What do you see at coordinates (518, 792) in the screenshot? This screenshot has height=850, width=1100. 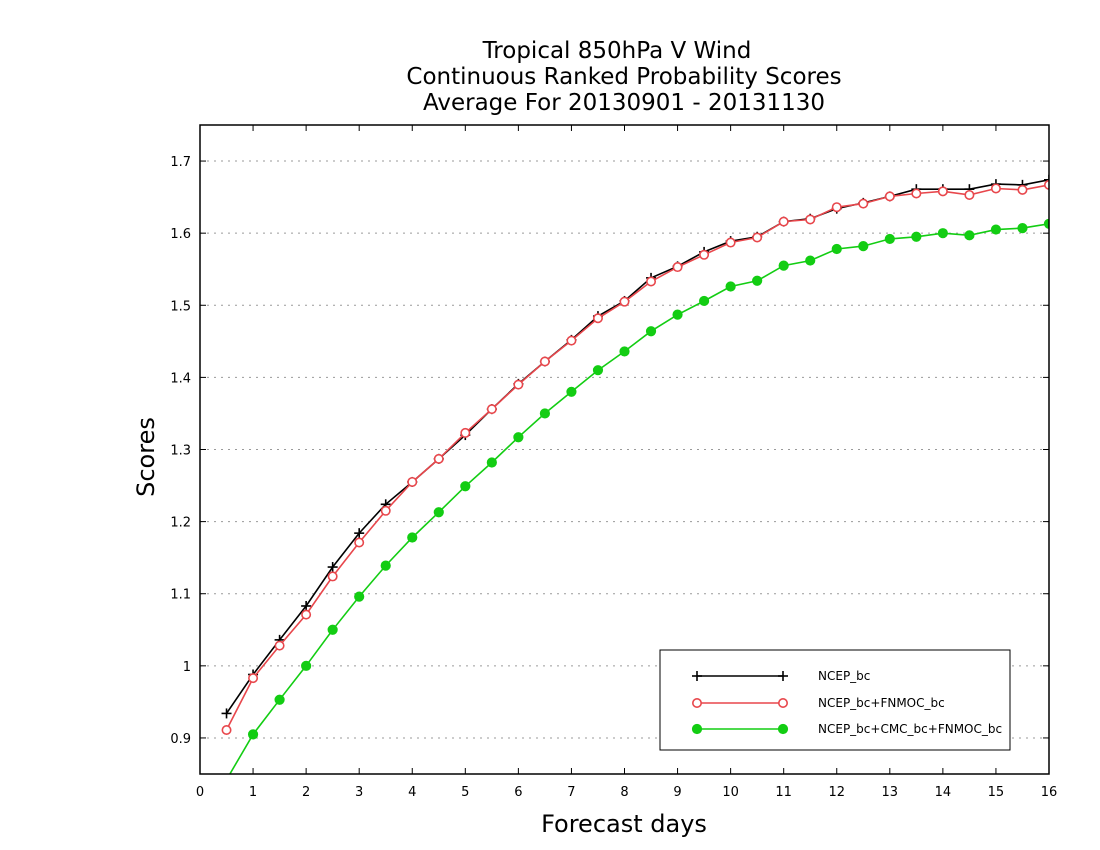 I see `x-tick-label-6: 6` at bounding box center [518, 792].